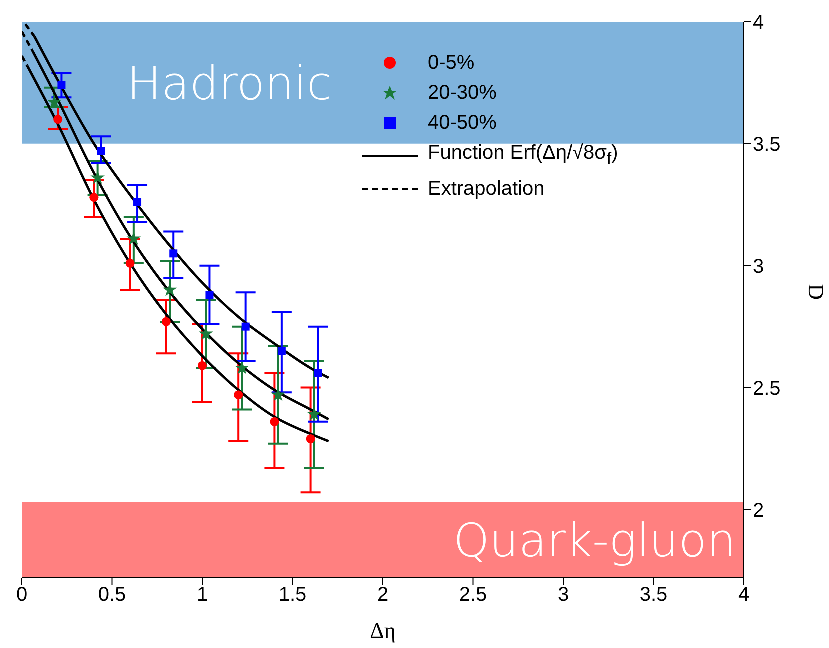 Image resolution: width=829 pixels, height=648 pixels. Describe the element at coordinates (22, 595) in the screenshot. I see `x-tick-label: 0` at that location.